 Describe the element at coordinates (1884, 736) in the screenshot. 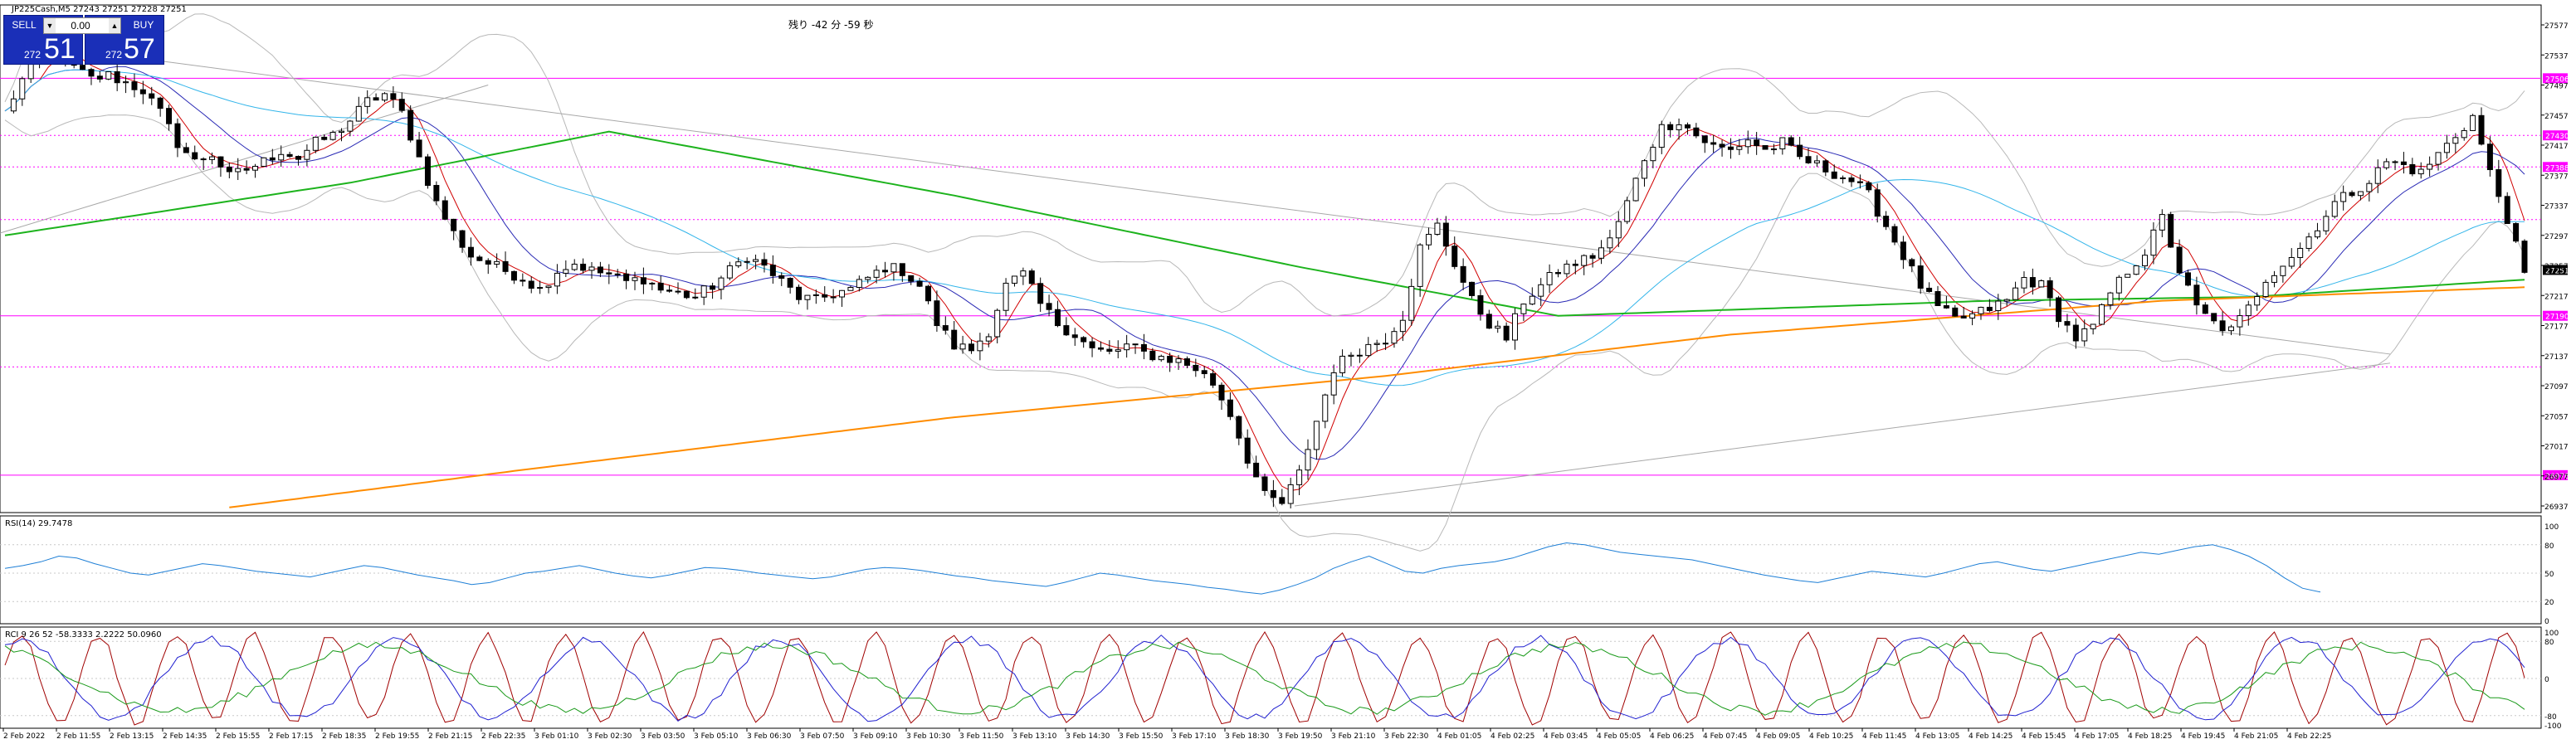

I see `x-tick-label: 4 Feb 11:45` at that location.